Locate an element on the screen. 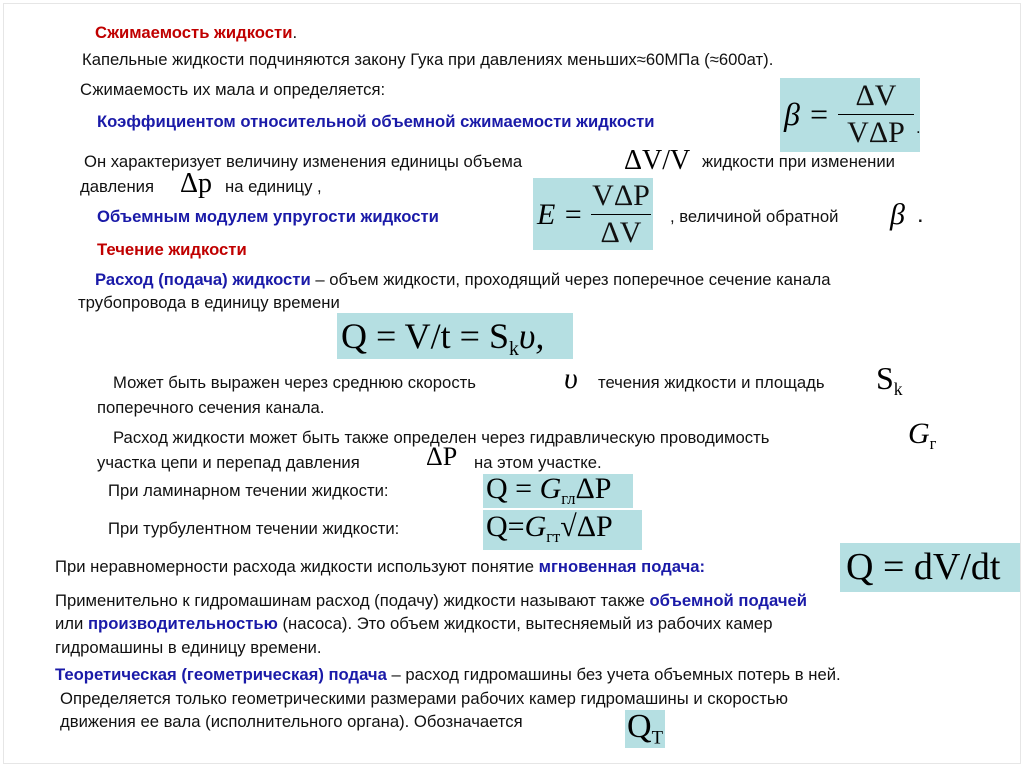  heading-period: . is located at coordinates (295, 32).